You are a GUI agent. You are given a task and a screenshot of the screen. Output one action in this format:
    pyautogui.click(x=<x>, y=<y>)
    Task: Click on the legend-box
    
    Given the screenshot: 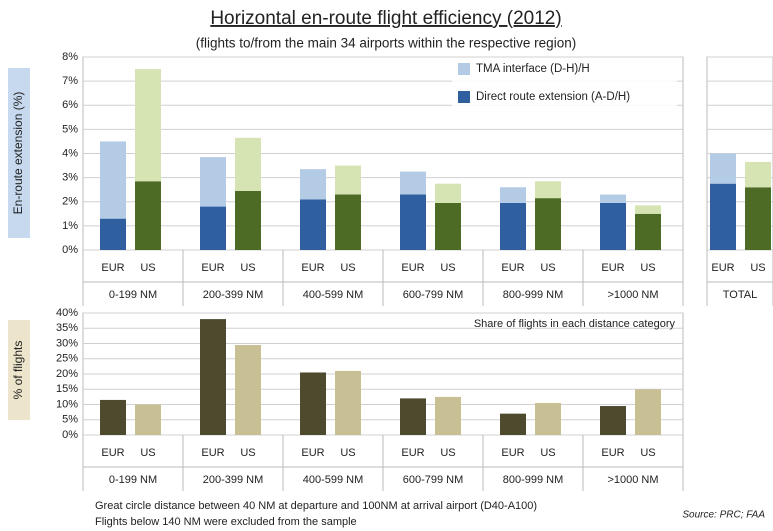 What is the action you would take?
    pyautogui.click(x=564, y=85)
    